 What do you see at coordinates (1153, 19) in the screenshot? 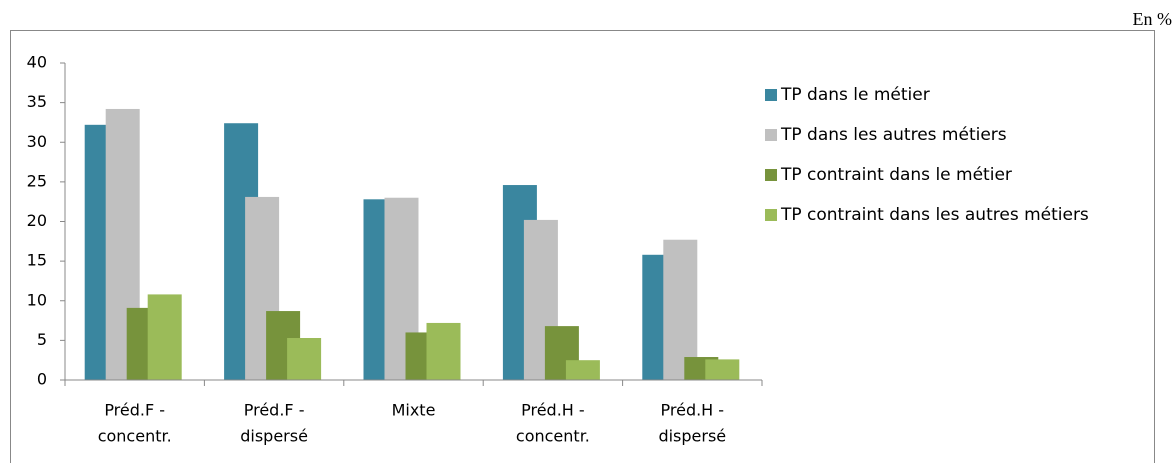
I see `unit-note: En %` at bounding box center [1153, 19].